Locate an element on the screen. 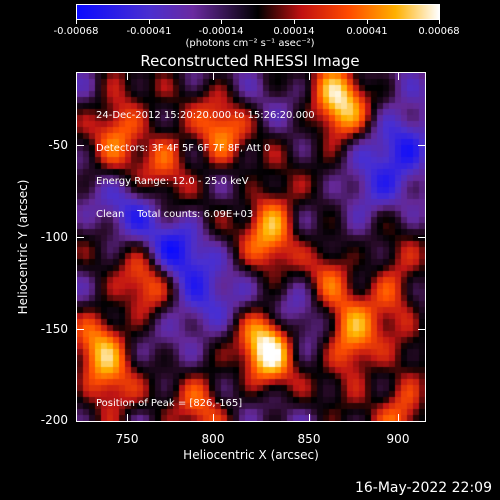 The image size is (500, 500). clean-counts-text: Clean Total counts: 6.09E+03 is located at coordinates (175, 214).